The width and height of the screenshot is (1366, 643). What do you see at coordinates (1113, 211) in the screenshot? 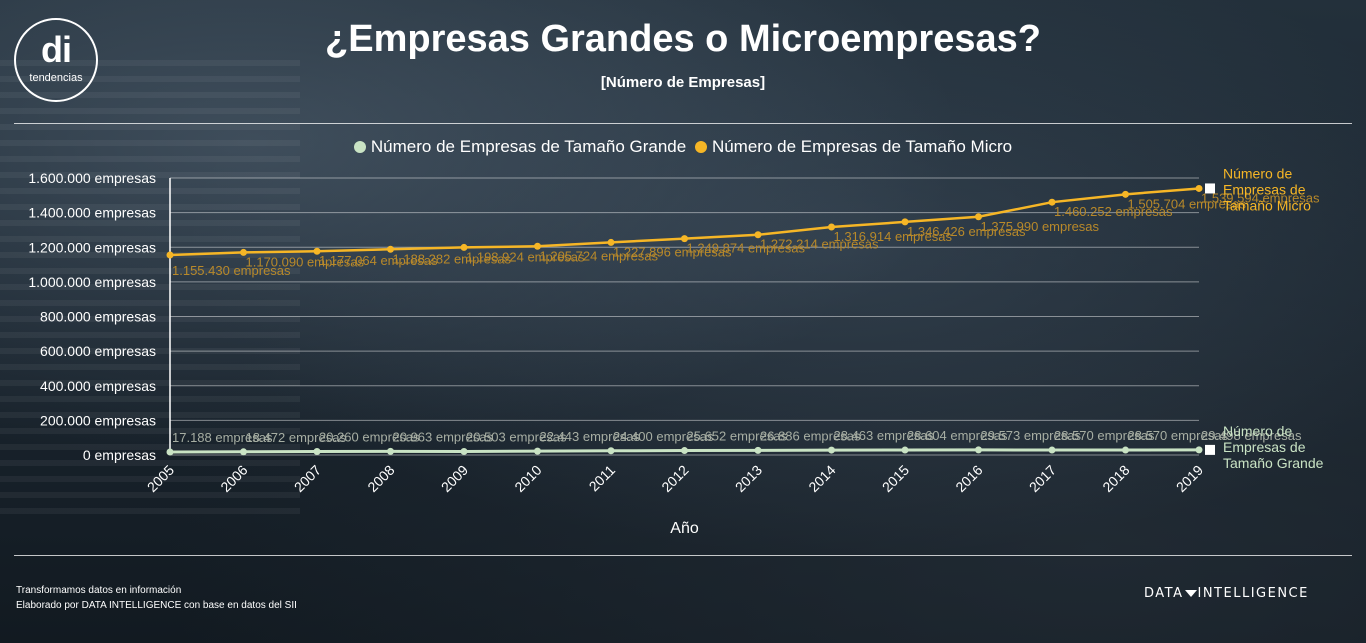
I see `data-label: 1.460.252 empresas` at bounding box center [1113, 211].